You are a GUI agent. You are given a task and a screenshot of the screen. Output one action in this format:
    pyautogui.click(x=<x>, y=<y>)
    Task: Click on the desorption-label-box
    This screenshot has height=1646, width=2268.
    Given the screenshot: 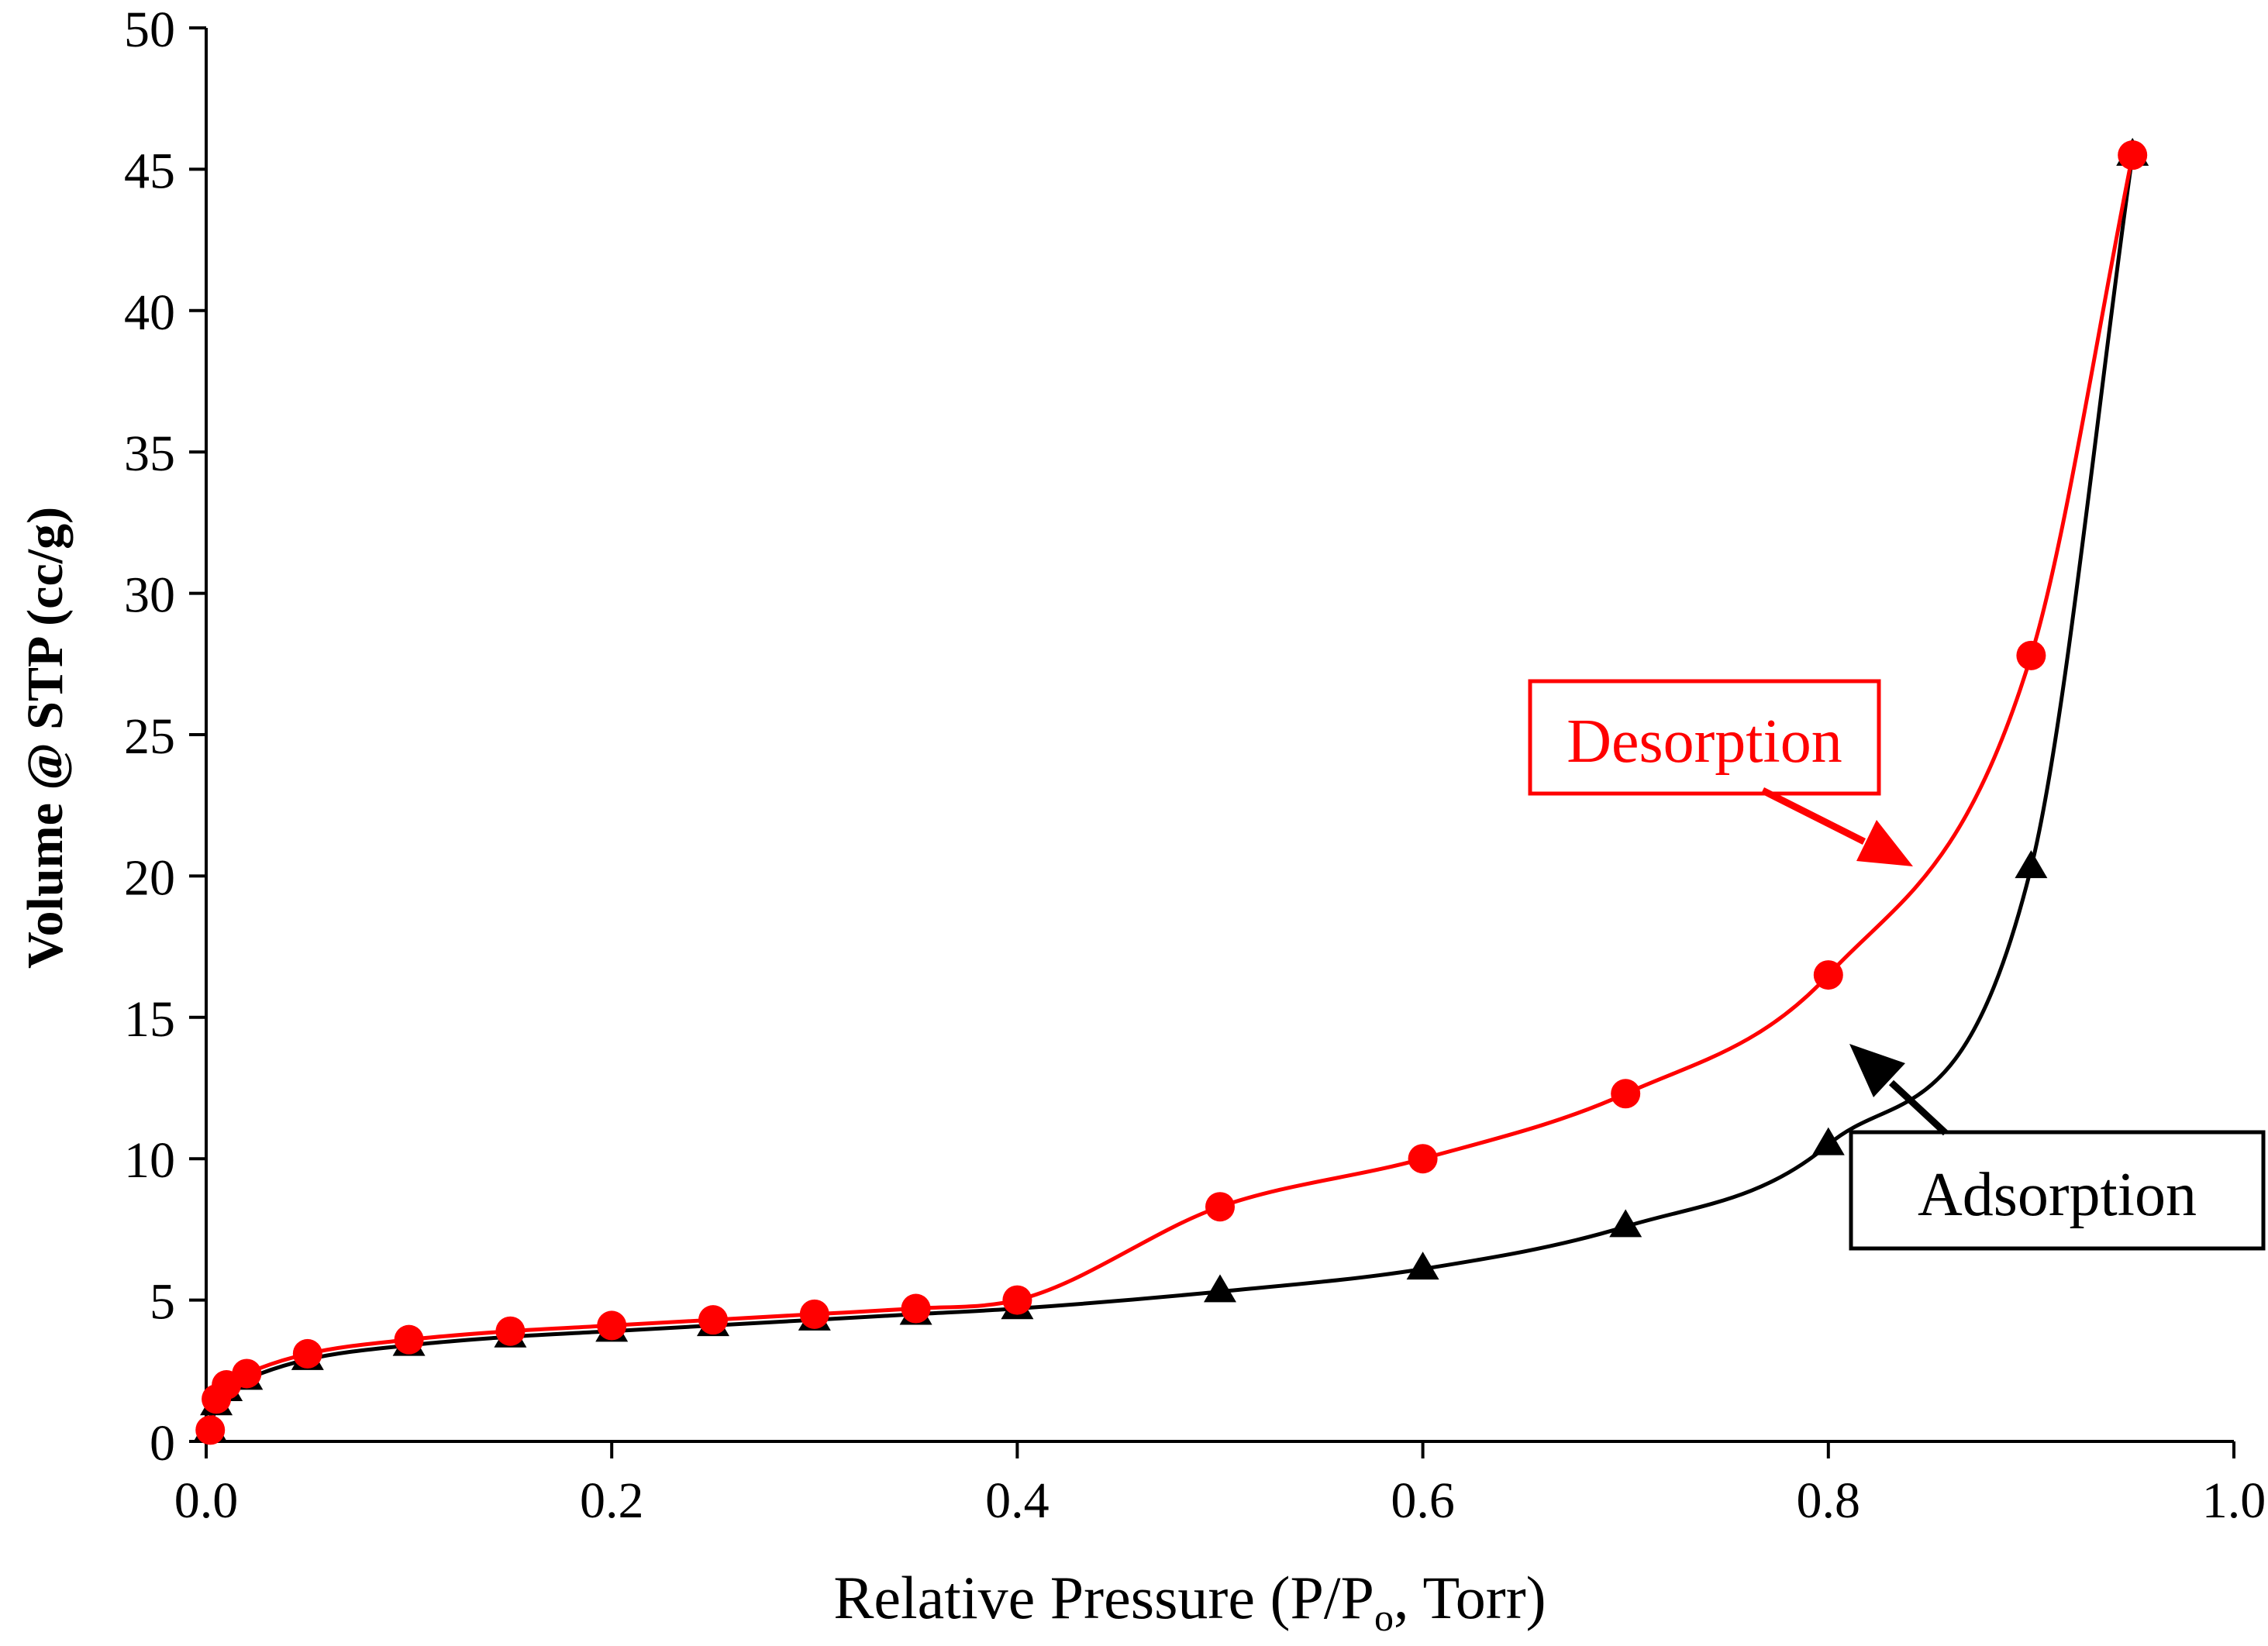 What is the action you would take?
    pyautogui.click(x=1704, y=737)
    